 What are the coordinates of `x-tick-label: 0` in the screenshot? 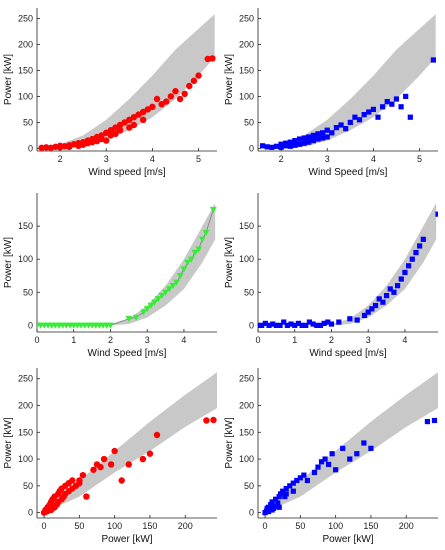 It's located at (265, 526).